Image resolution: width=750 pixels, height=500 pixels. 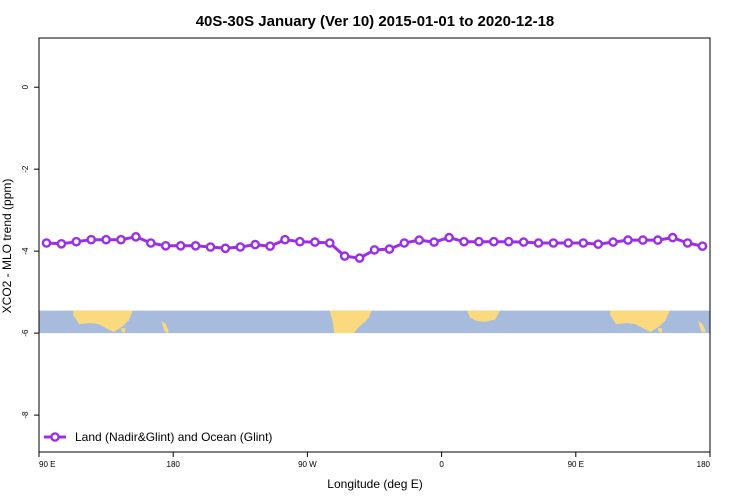 What do you see at coordinates (640, 321) in the screenshot?
I see `land-australia-repeat` at bounding box center [640, 321].